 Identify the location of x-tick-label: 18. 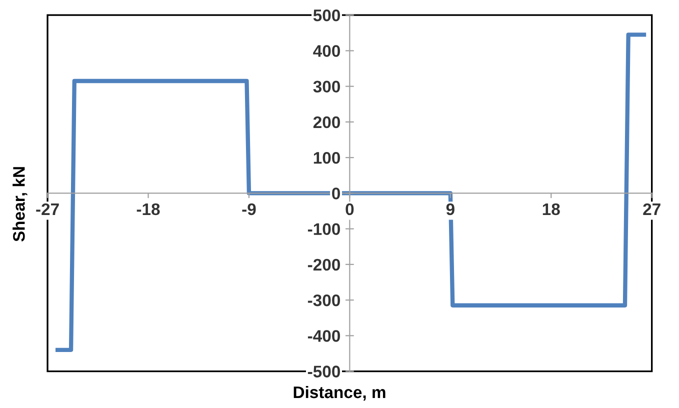
(551, 209).